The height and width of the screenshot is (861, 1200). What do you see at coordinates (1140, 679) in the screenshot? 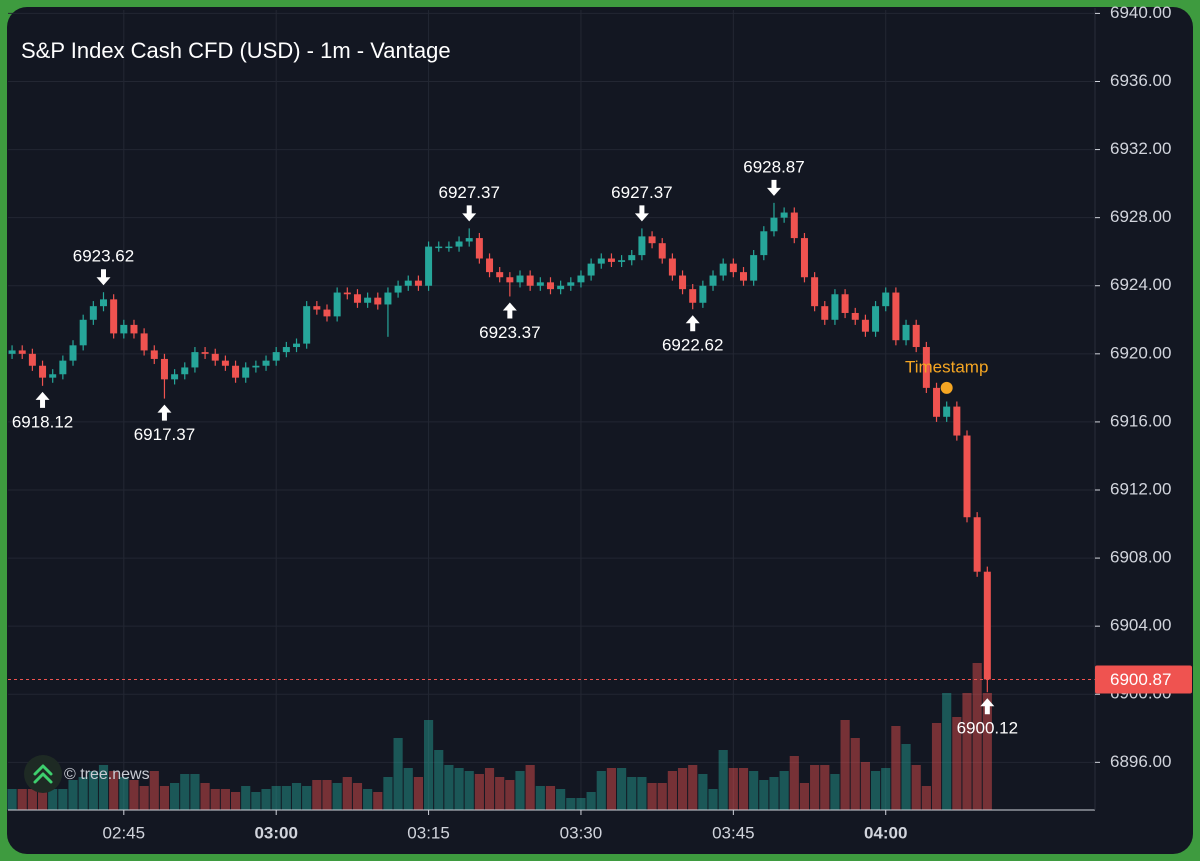
I see `last-price-label: 6900.87` at bounding box center [1140, 679].